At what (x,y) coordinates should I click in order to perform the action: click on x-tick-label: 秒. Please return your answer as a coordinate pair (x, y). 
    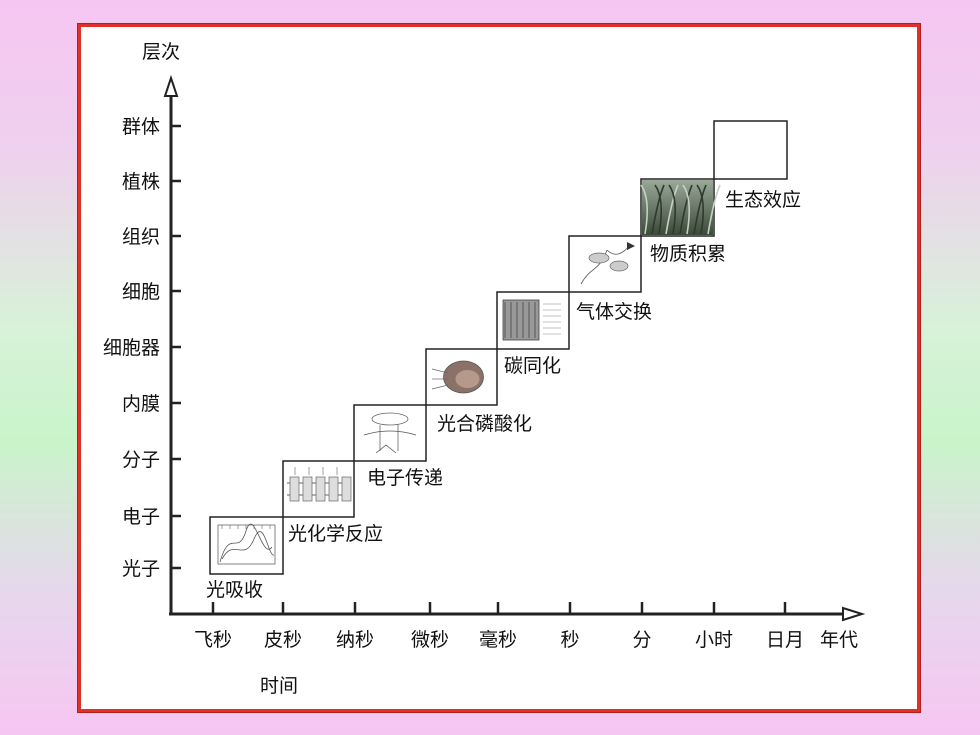
    Looking at the image, I should click on (569, 640).